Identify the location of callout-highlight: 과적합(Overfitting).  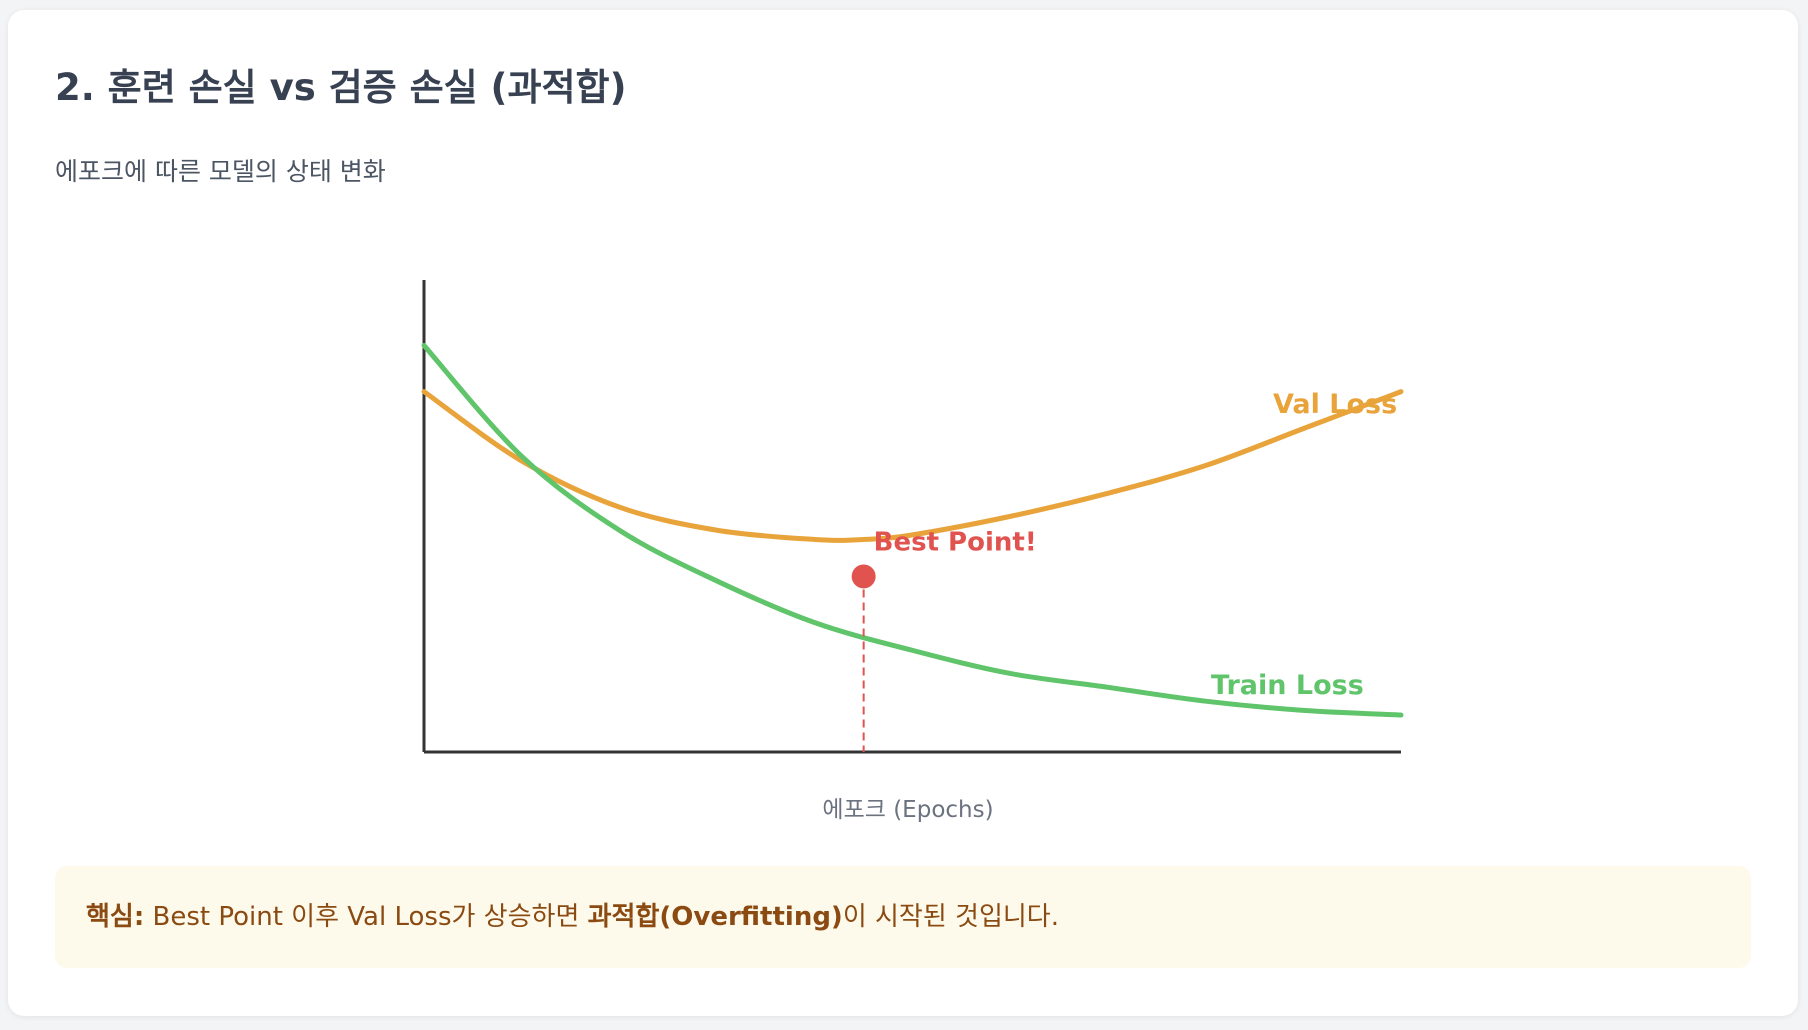
(715, 917).